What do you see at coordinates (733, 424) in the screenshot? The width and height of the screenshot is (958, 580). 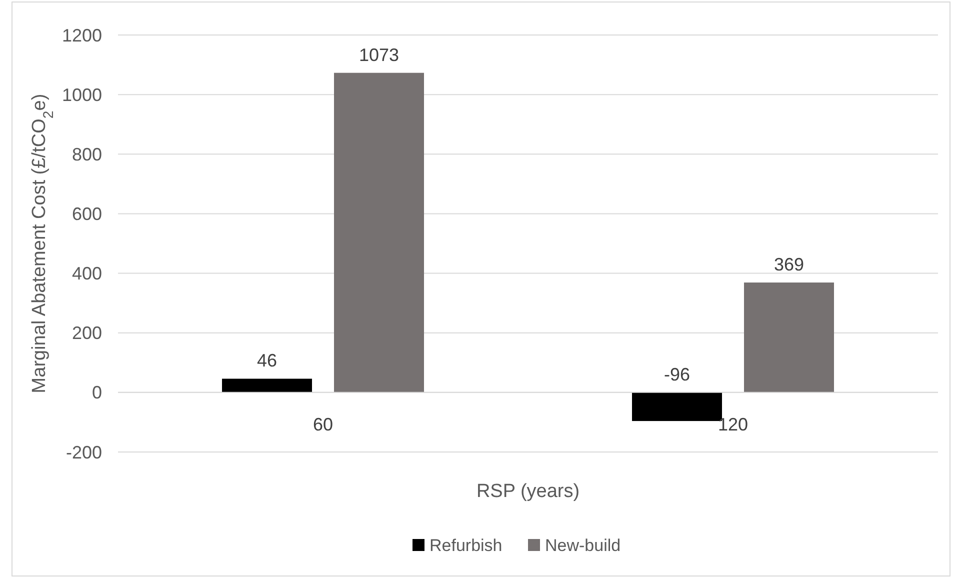 I see `x-tick-label: 120` at bounding box center [733, 424].